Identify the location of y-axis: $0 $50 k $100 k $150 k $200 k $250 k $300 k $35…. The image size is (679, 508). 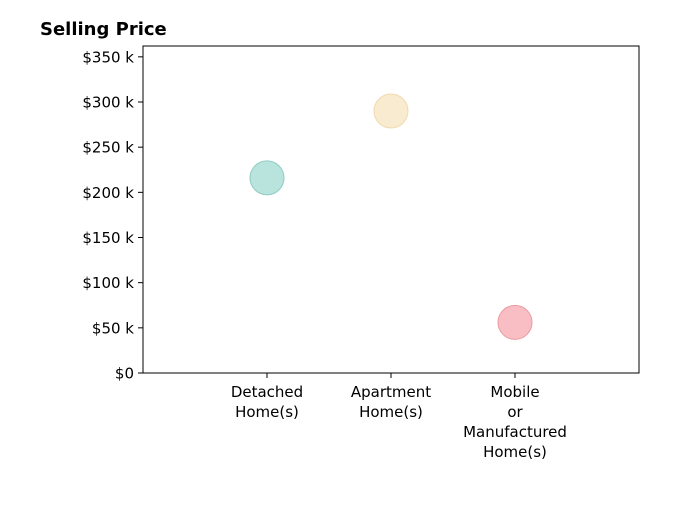
(112, 215).